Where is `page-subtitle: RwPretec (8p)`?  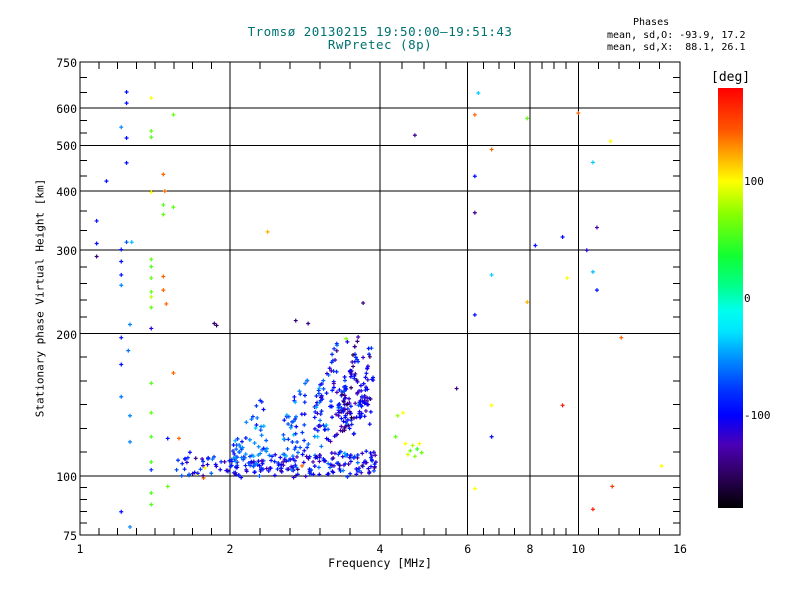
page-subtitle: RwPretec (8p) is located at coordinates (380, 44).